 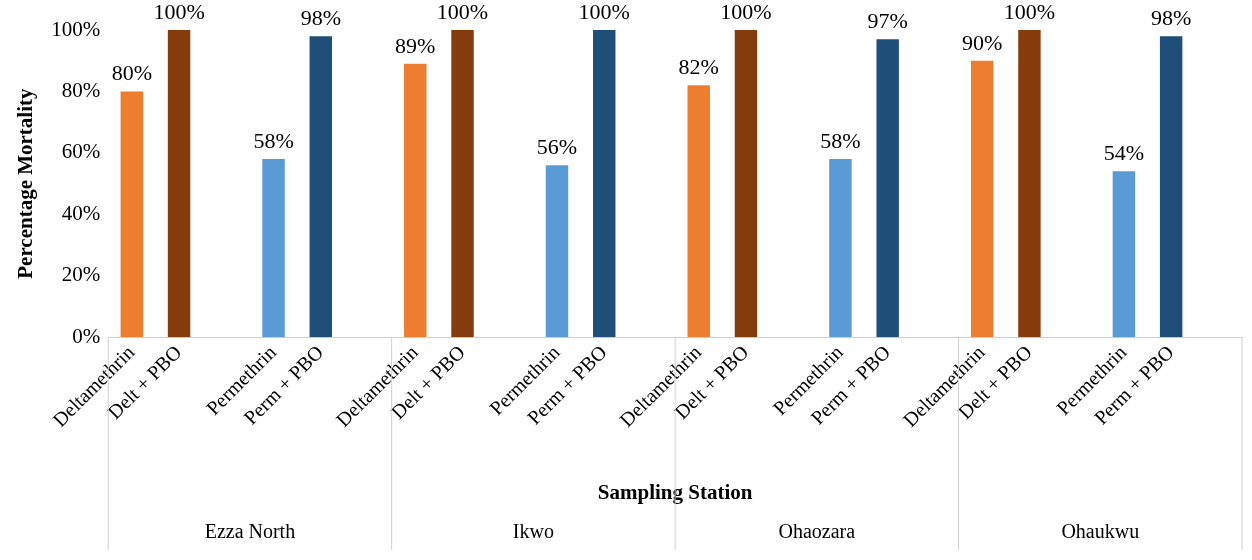 What do you see at coordinates (81, 89) in the screenshot?
I see `y-tick-label: 80%` at bounding box center [81, 89].